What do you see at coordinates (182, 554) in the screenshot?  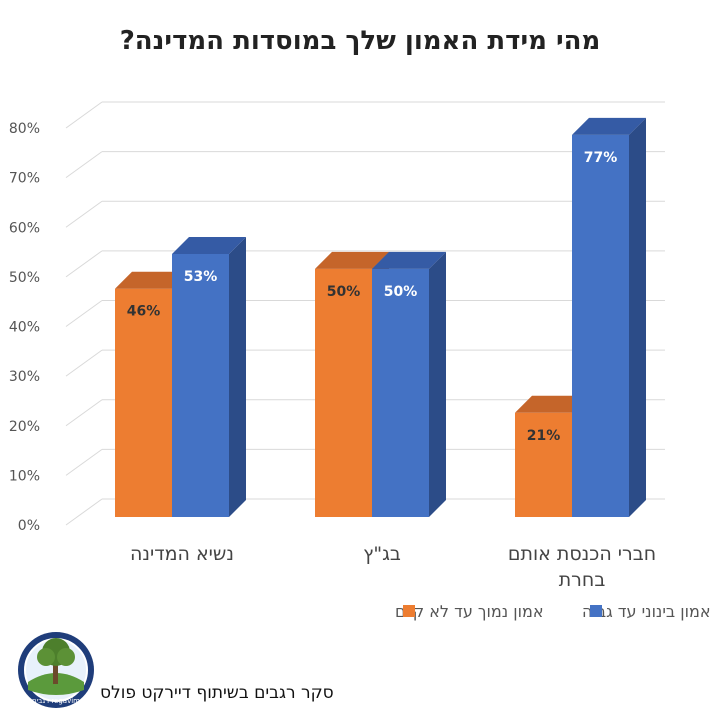 I see `category-label: נשיא המדינה` at bounding box center [182, 554].